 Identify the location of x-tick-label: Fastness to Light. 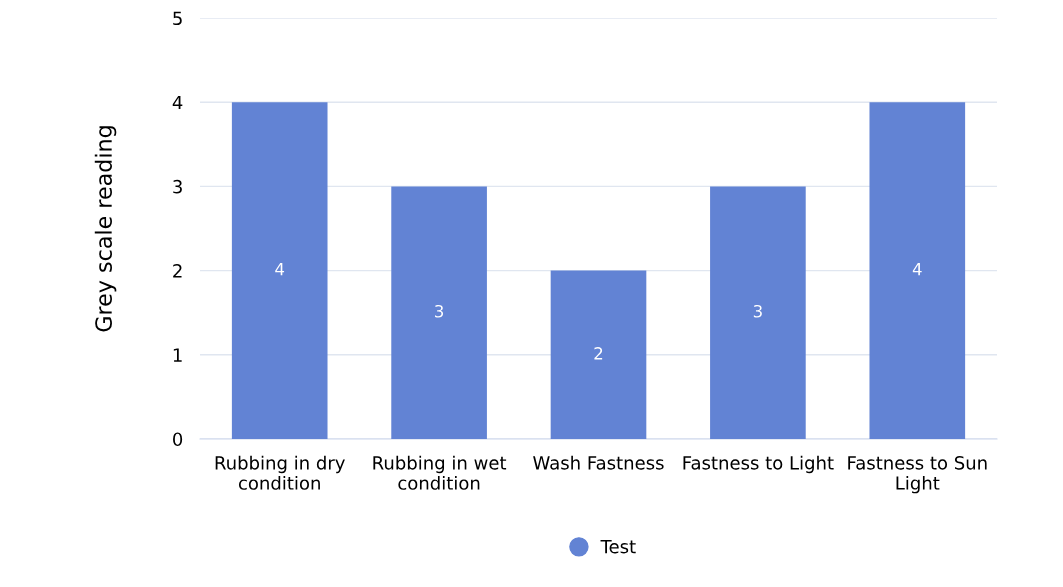
(758, 464).